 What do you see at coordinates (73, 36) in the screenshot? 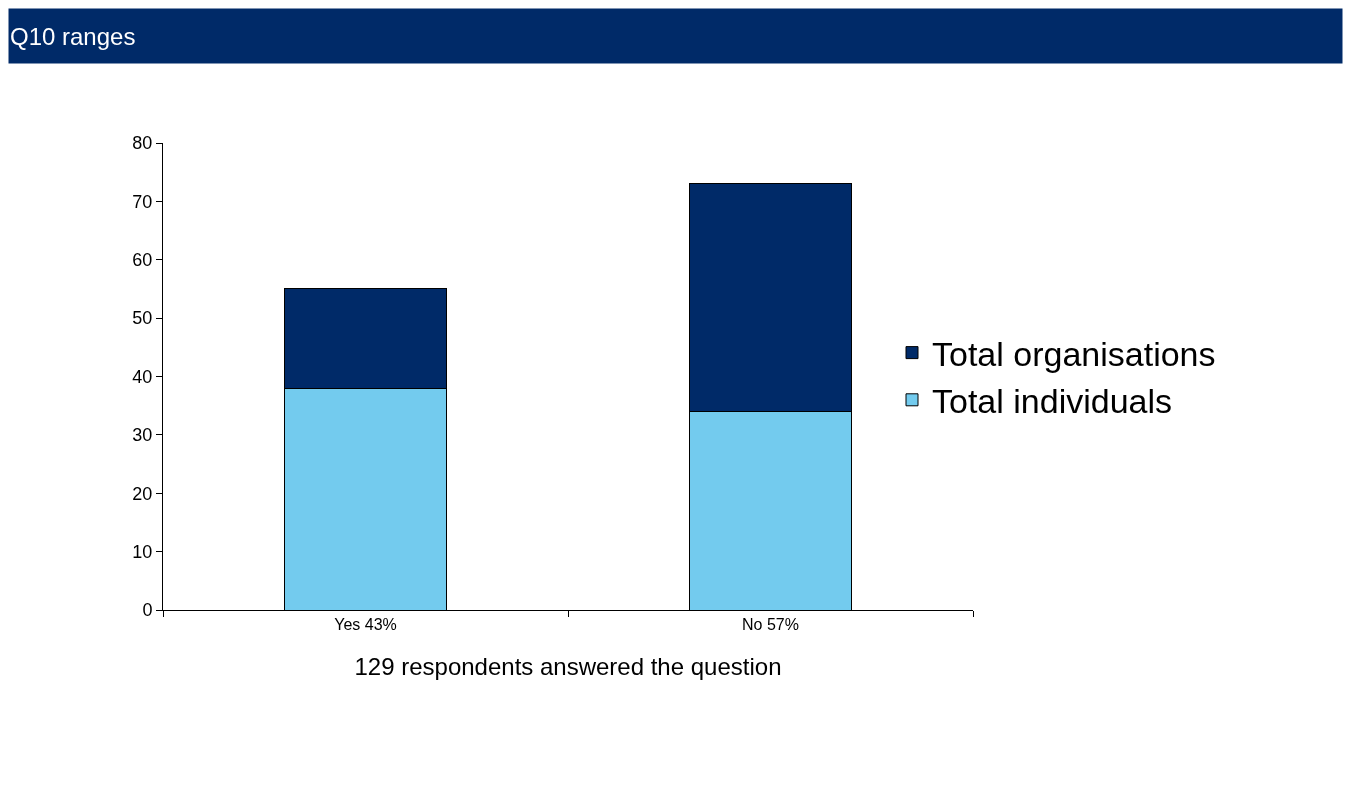
I see `chart-title: Q10 ranges` at bounding box center [73, 36].